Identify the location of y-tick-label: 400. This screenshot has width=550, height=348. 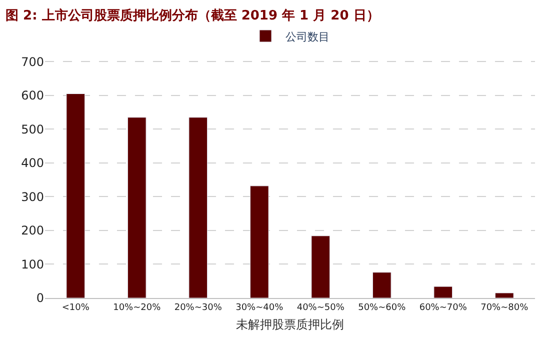
(32, 163).